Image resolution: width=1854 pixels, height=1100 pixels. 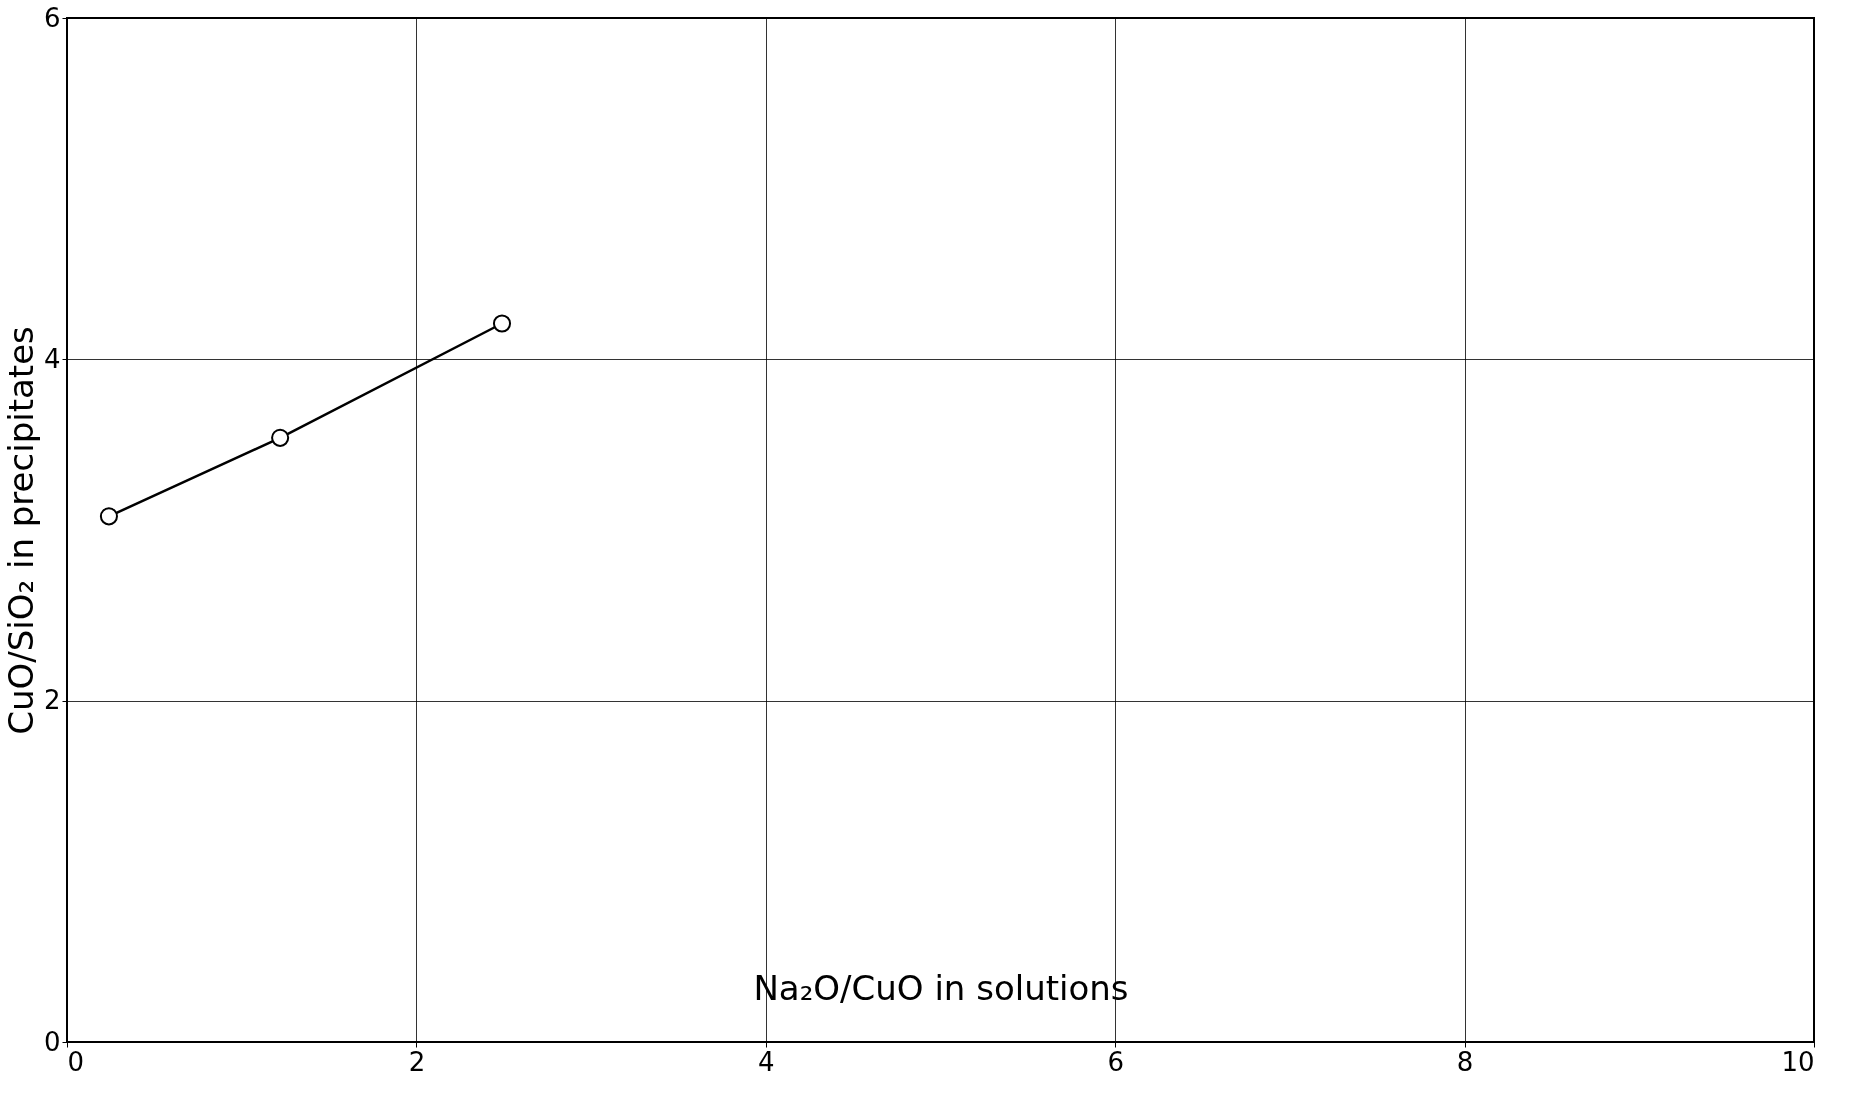 I want to click on x-tick-label: 2, so click(x=417, y=1061).